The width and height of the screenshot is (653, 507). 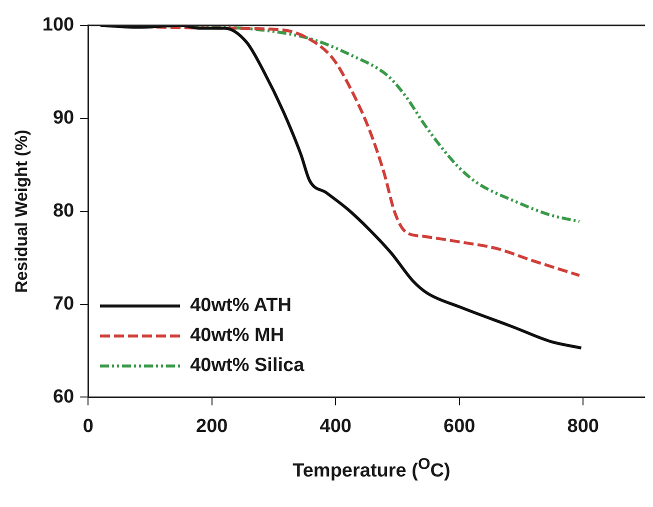 What do you see at coordinates (583, 426) in the screenshot?
I see `x-tick-label: 800` at bounding box center [583, 426].